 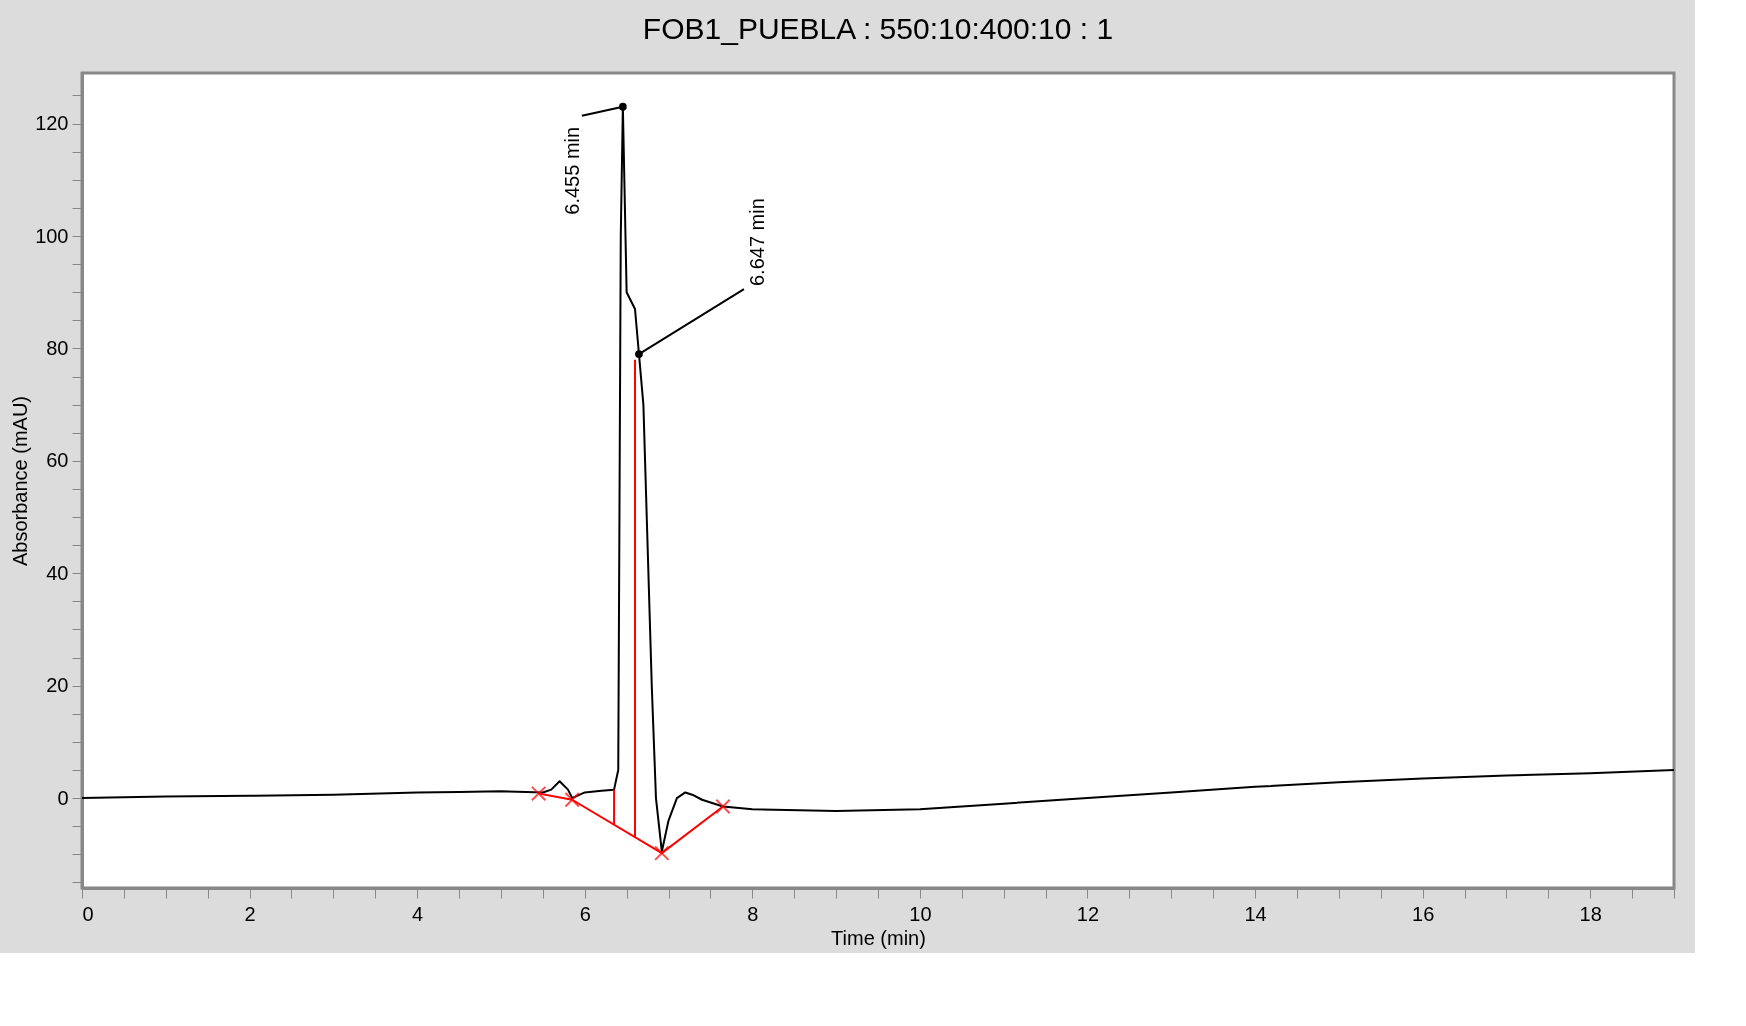 I want to click on y-tick-label: 100, so click(x=52, y=235).